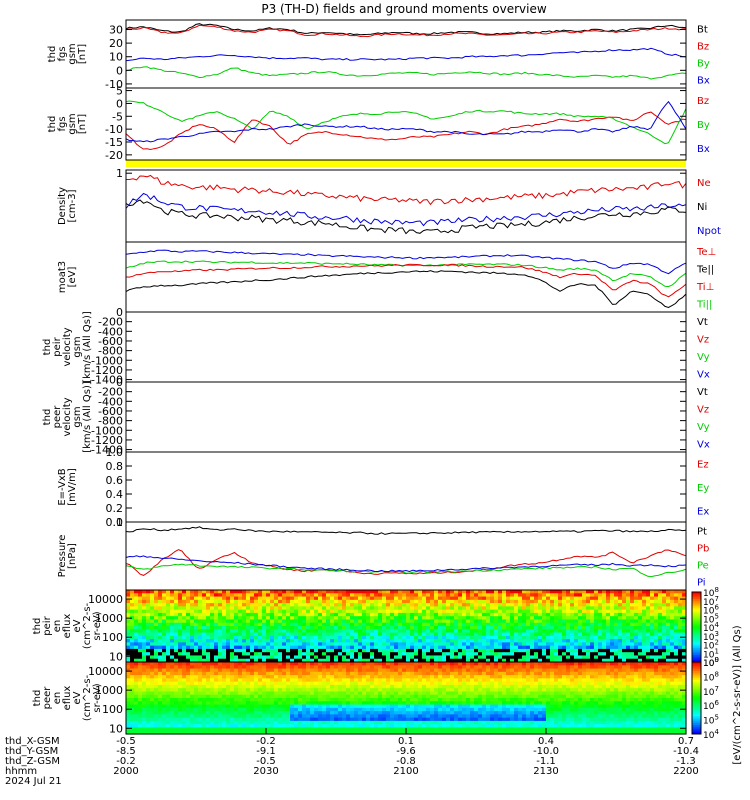 This screenshot has height=800, width=750. What do you see at coordinates (47, 625) in the screenshot?
I see `y-axis-label: peir` at bounding box center [47, 625].